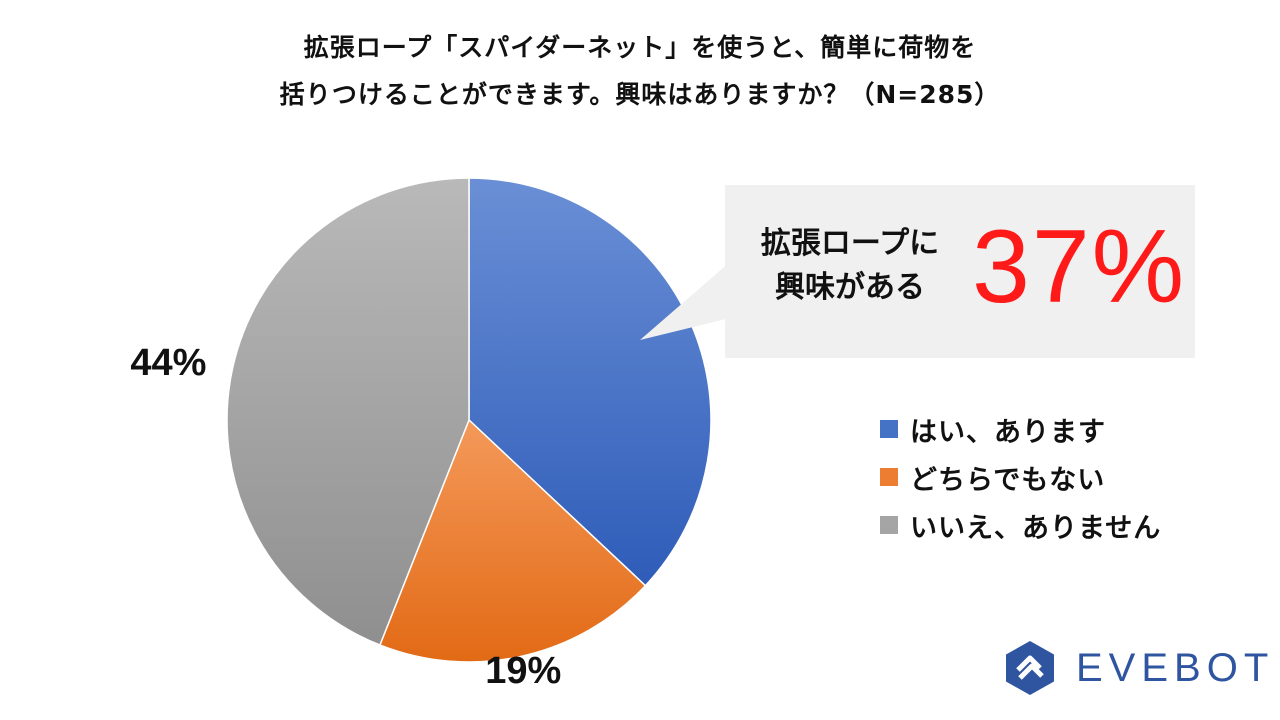 The height and width of the screenshot is (720, 1280). What do you see at coordinates (685, 301) in the screenshot?
I see `callout-pointer` at bounding box center [685, 301].